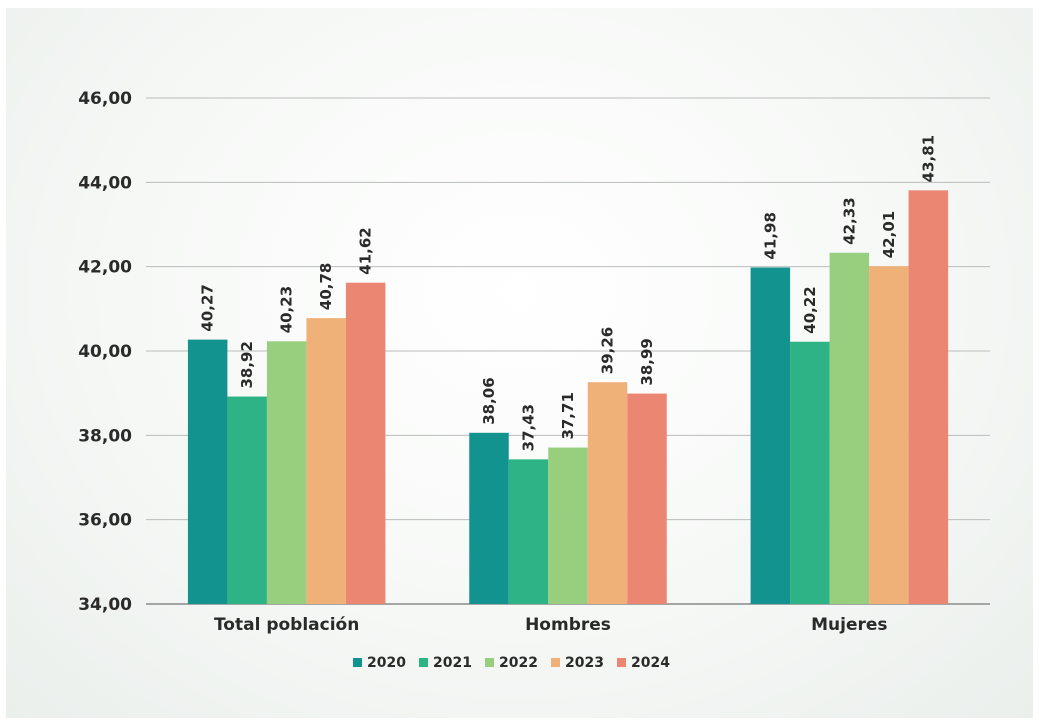 Image resolution: width=1039 pixels, height=727 pixels. Describe the element at coordinates (584, 663) in the screenshot. I see `legend-label: 2023` at that location.